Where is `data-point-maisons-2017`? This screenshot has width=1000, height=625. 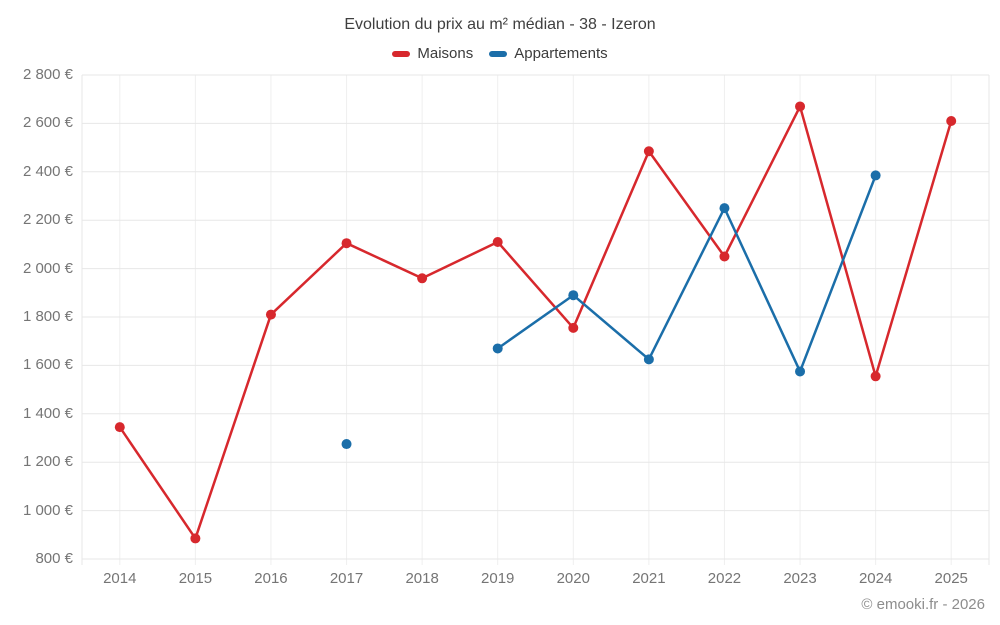
data-point-maisons-2017 is located at coordinates (346, 243).